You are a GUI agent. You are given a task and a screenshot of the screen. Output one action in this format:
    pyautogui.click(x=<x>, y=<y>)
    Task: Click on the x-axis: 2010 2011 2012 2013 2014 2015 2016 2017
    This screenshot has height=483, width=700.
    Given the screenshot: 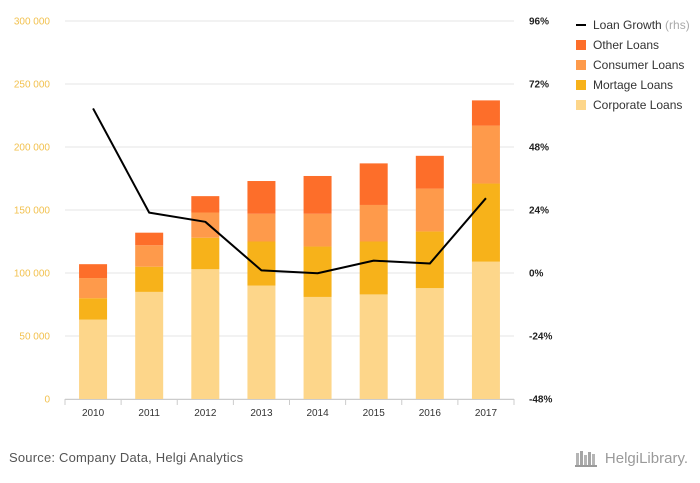 What is the action you would take?
    pyautogui.click(x=289, y=409)
    